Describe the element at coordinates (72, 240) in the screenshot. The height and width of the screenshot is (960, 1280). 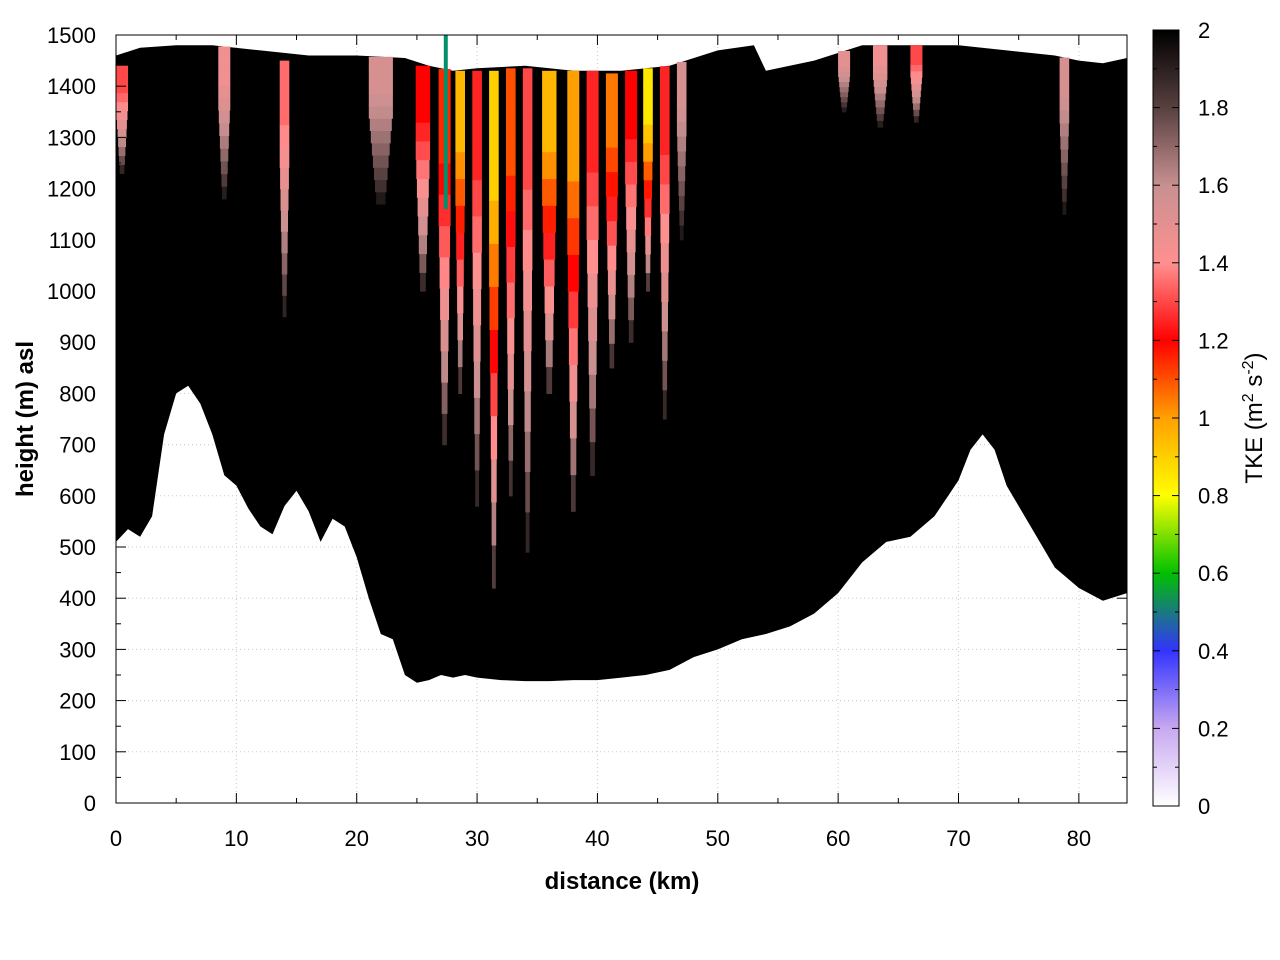
I see `y-tick-label-1100: 1100` at that location.